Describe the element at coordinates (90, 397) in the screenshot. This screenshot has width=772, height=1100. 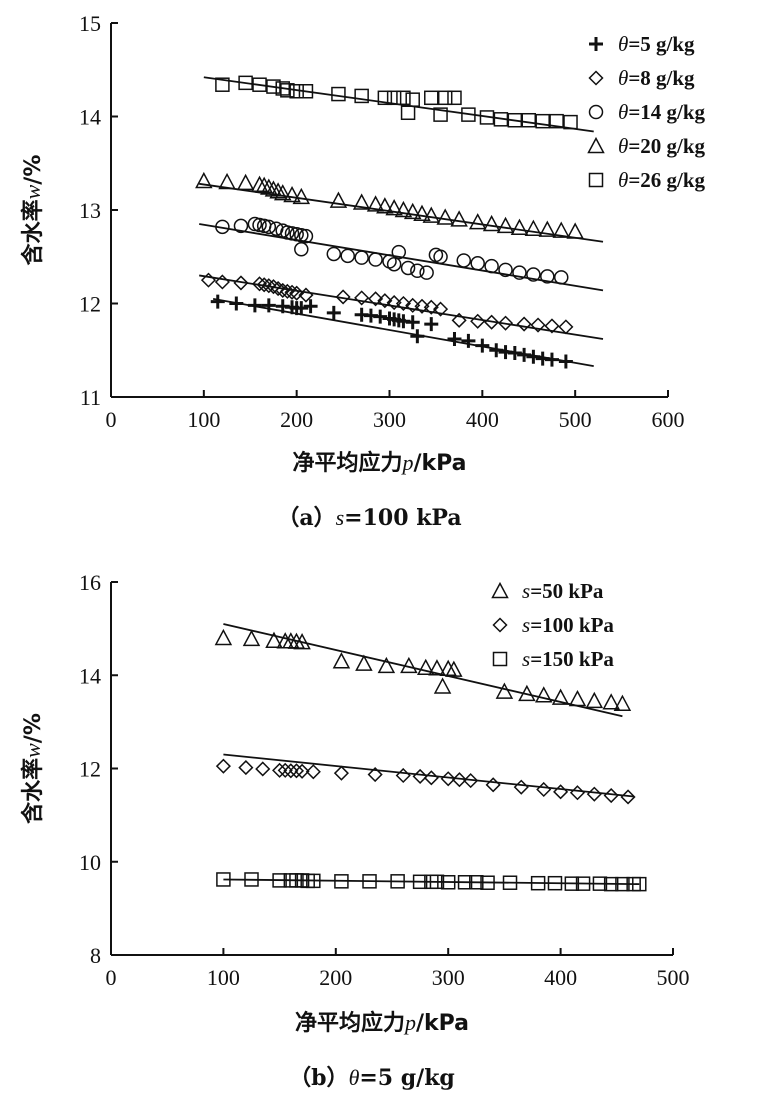
I see `y-tick-label: 11` at that location.